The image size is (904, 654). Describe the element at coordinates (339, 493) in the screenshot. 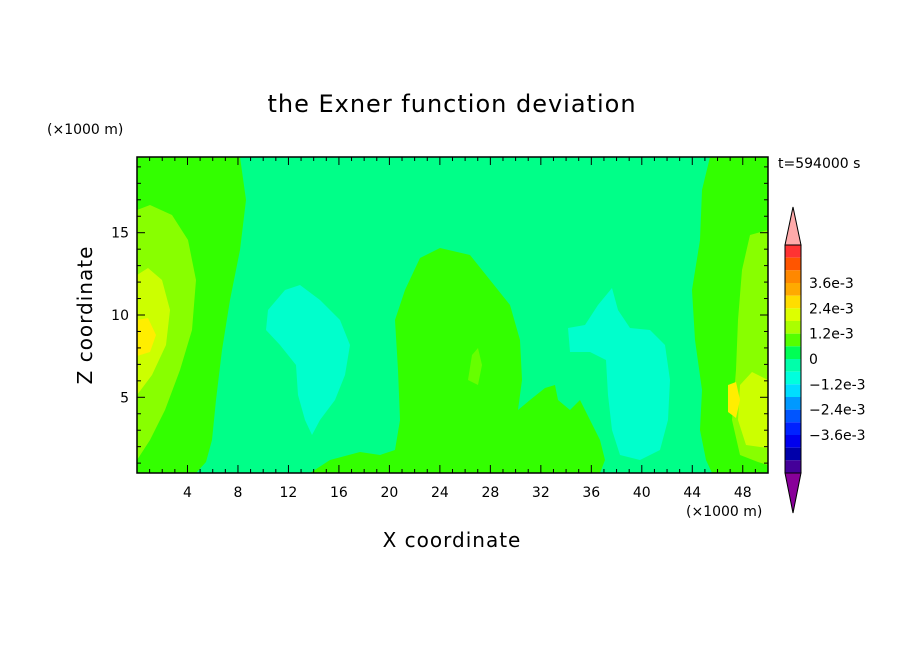

I see `x-tick-label: 16` at that location.